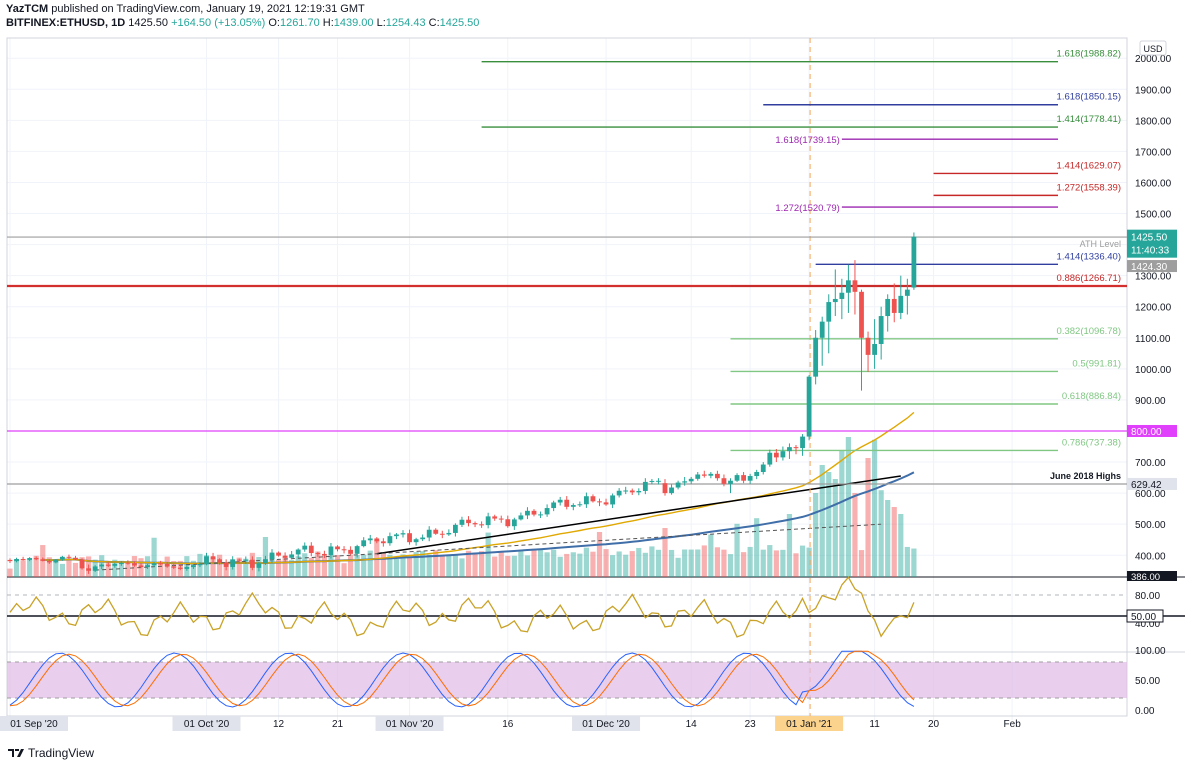  What do you see at coordinates (1089, 97) in the screenshot?
I see `fib-level-label: 1.618(1850.15)` at bounding box center [1089, 97].